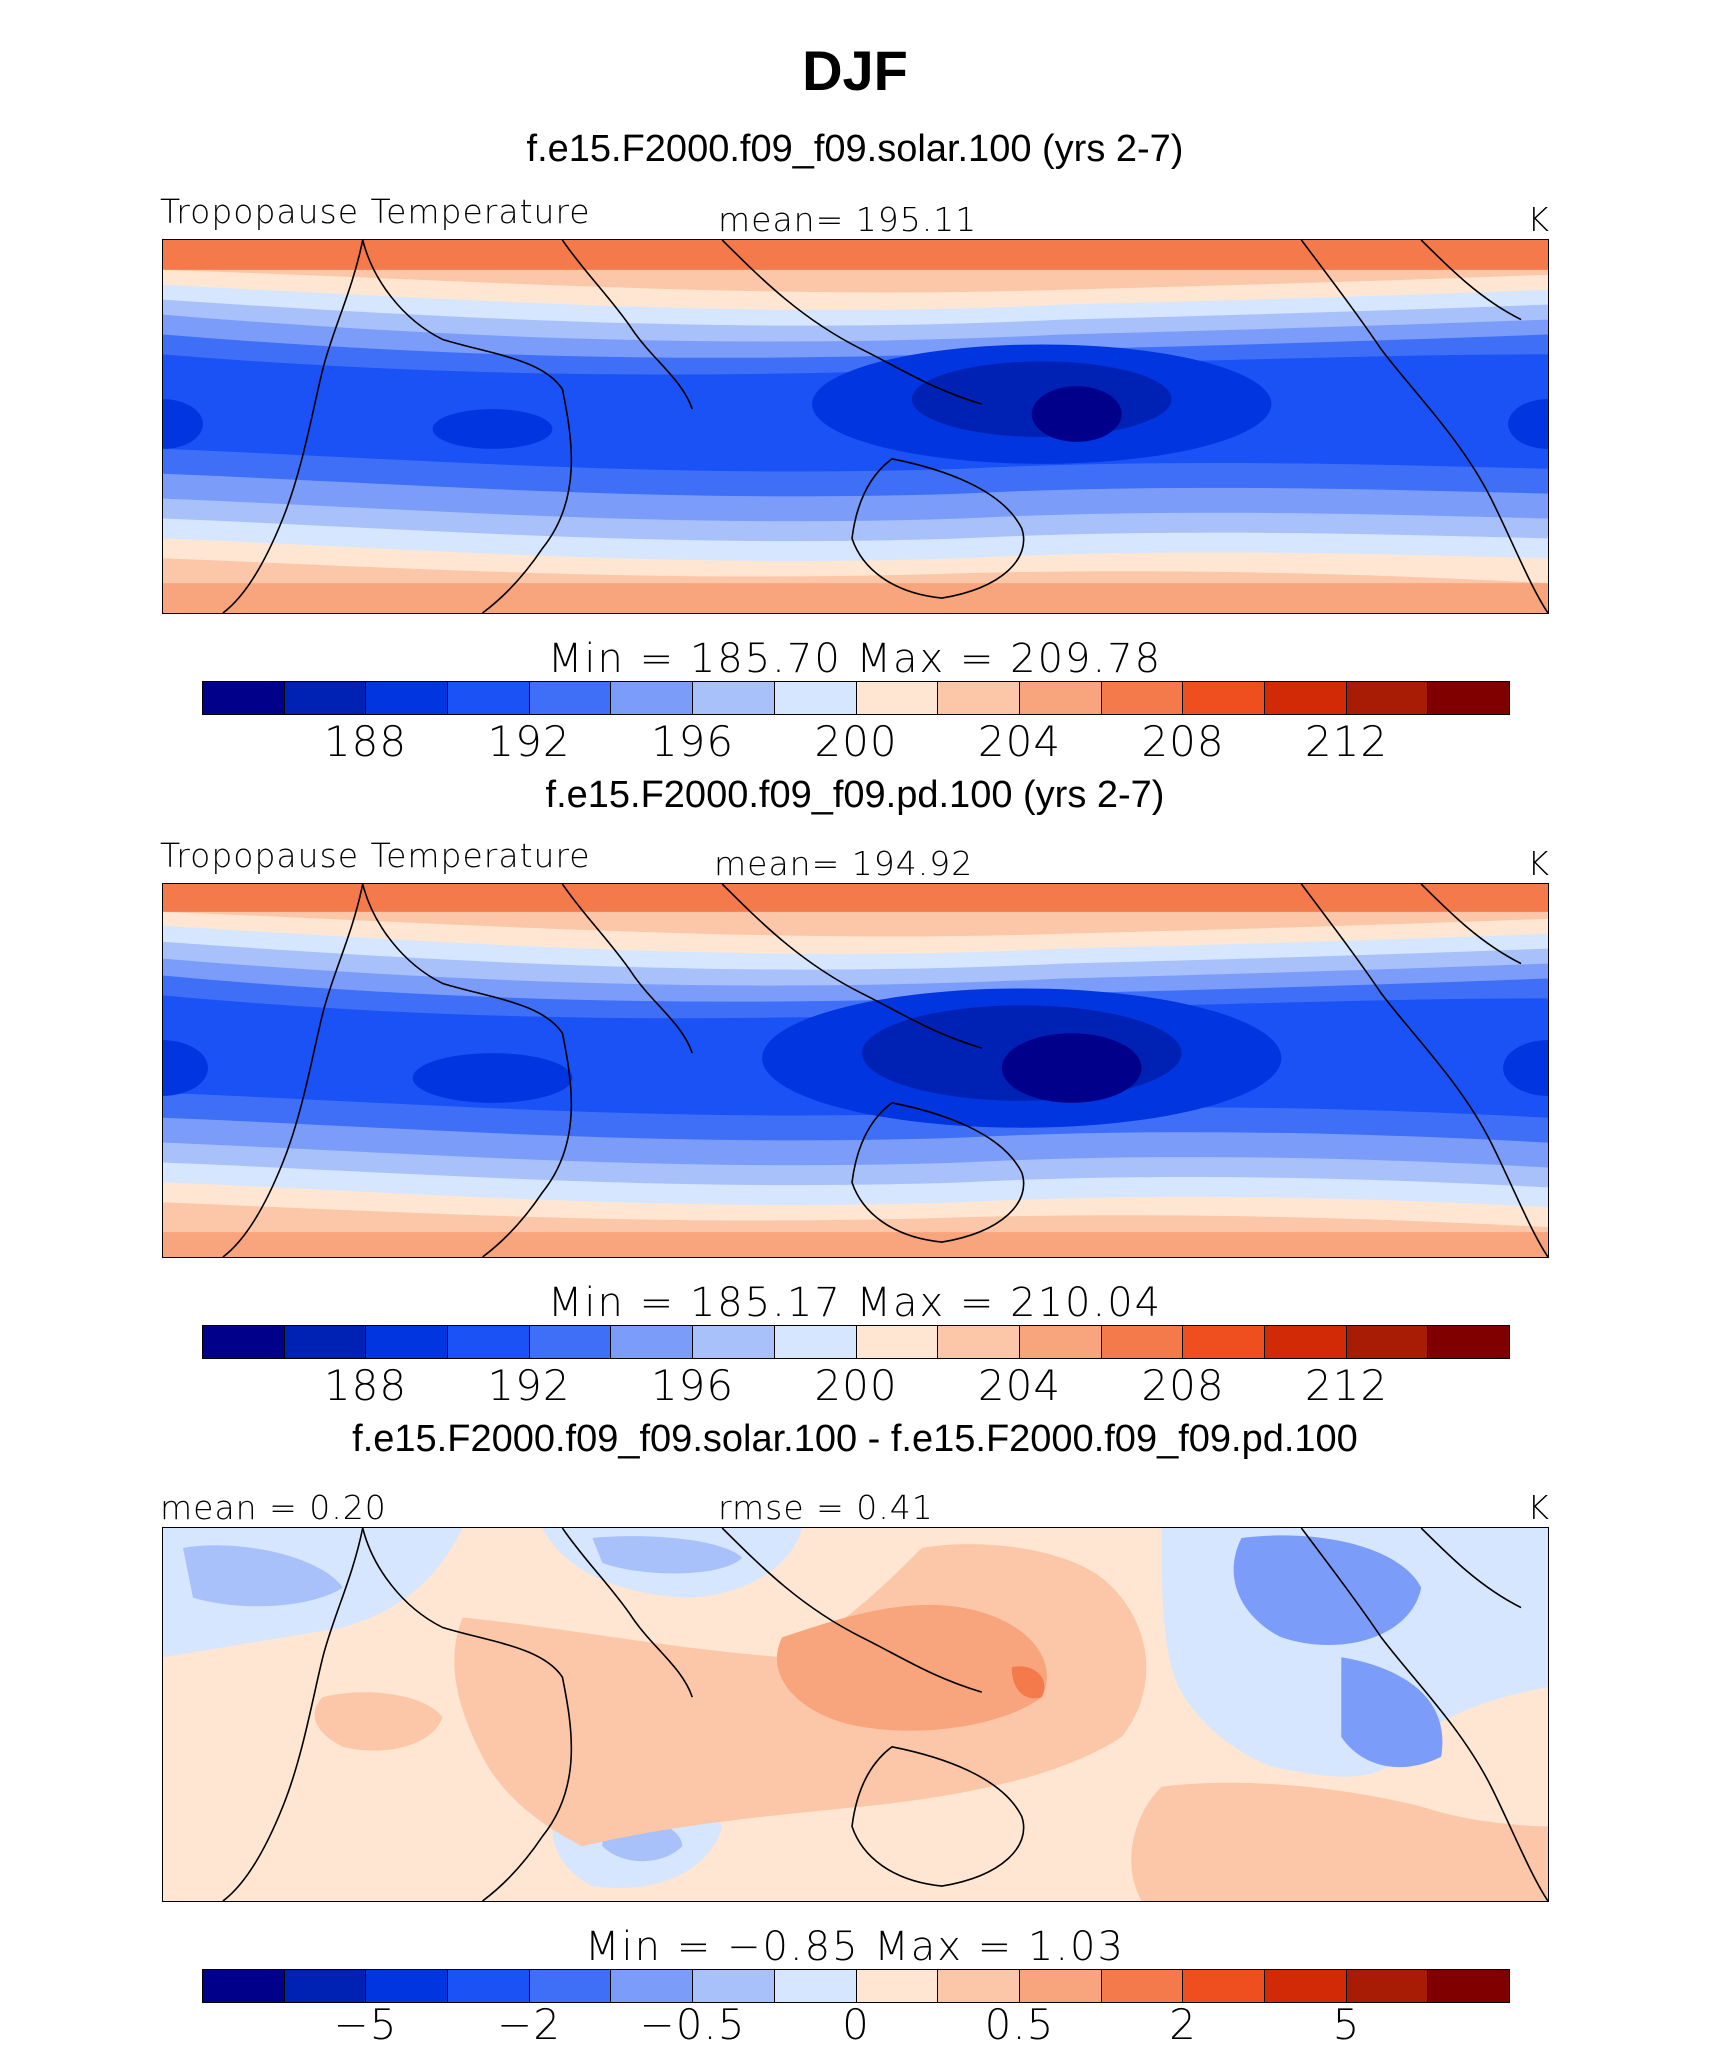 The image size is (1710, 2050). Describe the element at coordinates (1538, 863) in the screenshot. I see `panel-2-units-label: K` at that location.